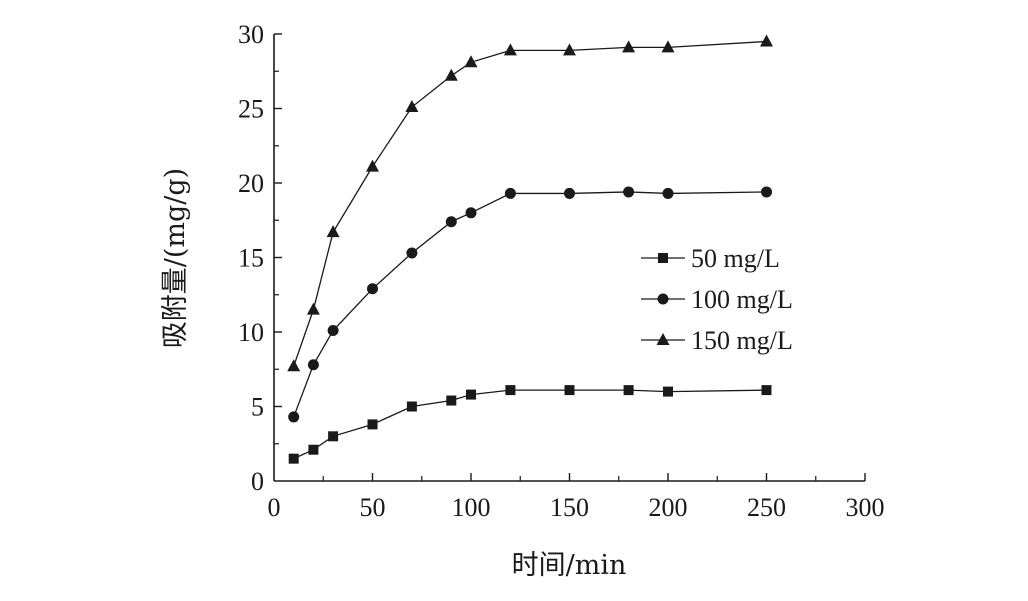  Describe the element at coordinates (766, 507) in the screenshot. I see `x-tick-label: 250` at that location.